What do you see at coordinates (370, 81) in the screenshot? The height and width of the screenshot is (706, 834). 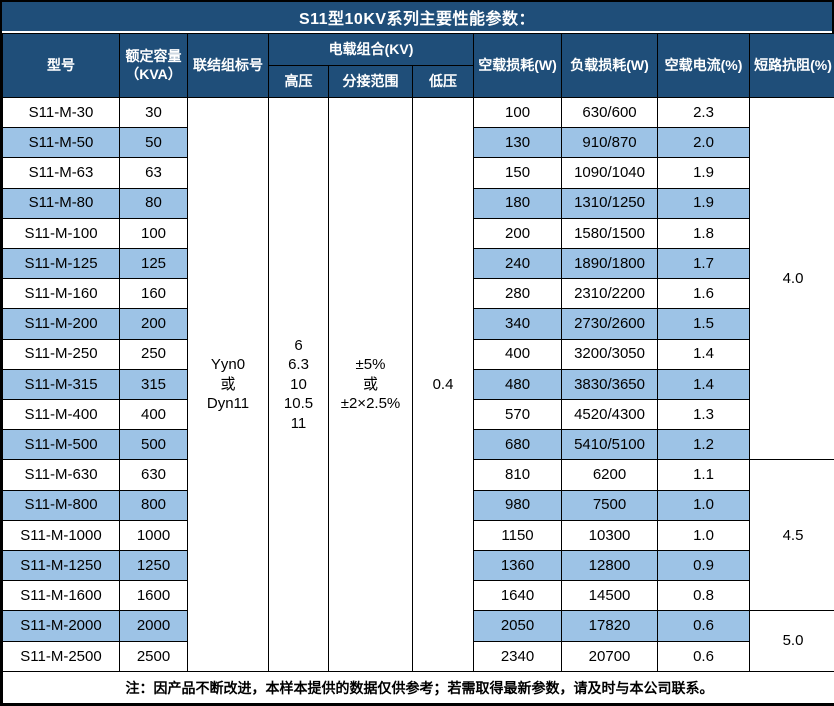 I see `header-tap: 分接范围` at bounding box center [370, 81].